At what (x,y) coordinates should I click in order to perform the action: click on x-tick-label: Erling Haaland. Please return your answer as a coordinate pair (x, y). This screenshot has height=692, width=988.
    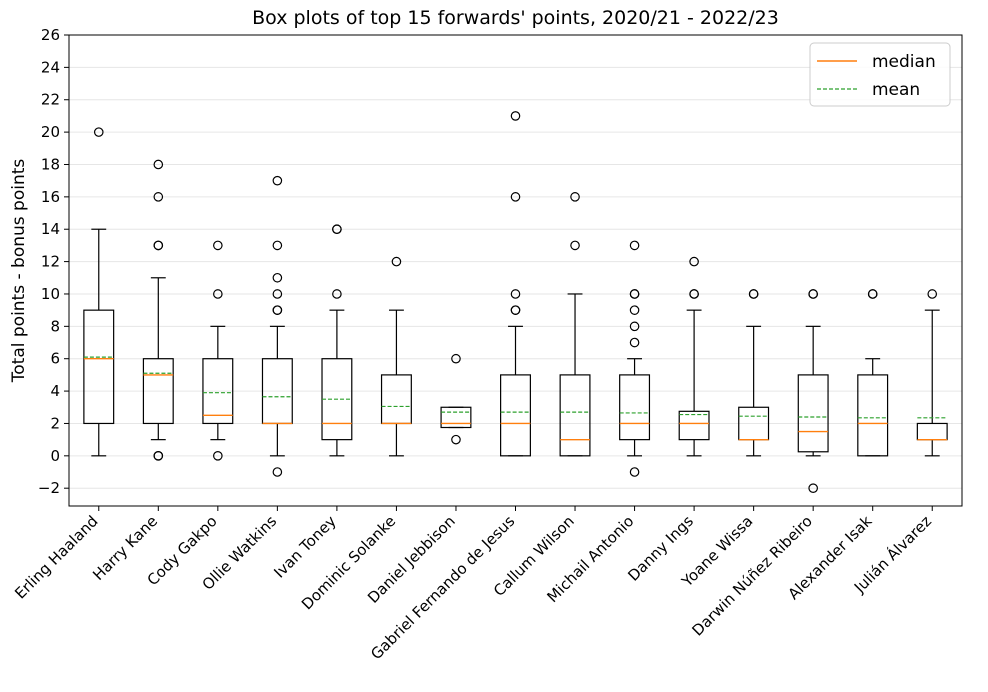
    Looking at the image, I should click on (56, 557).